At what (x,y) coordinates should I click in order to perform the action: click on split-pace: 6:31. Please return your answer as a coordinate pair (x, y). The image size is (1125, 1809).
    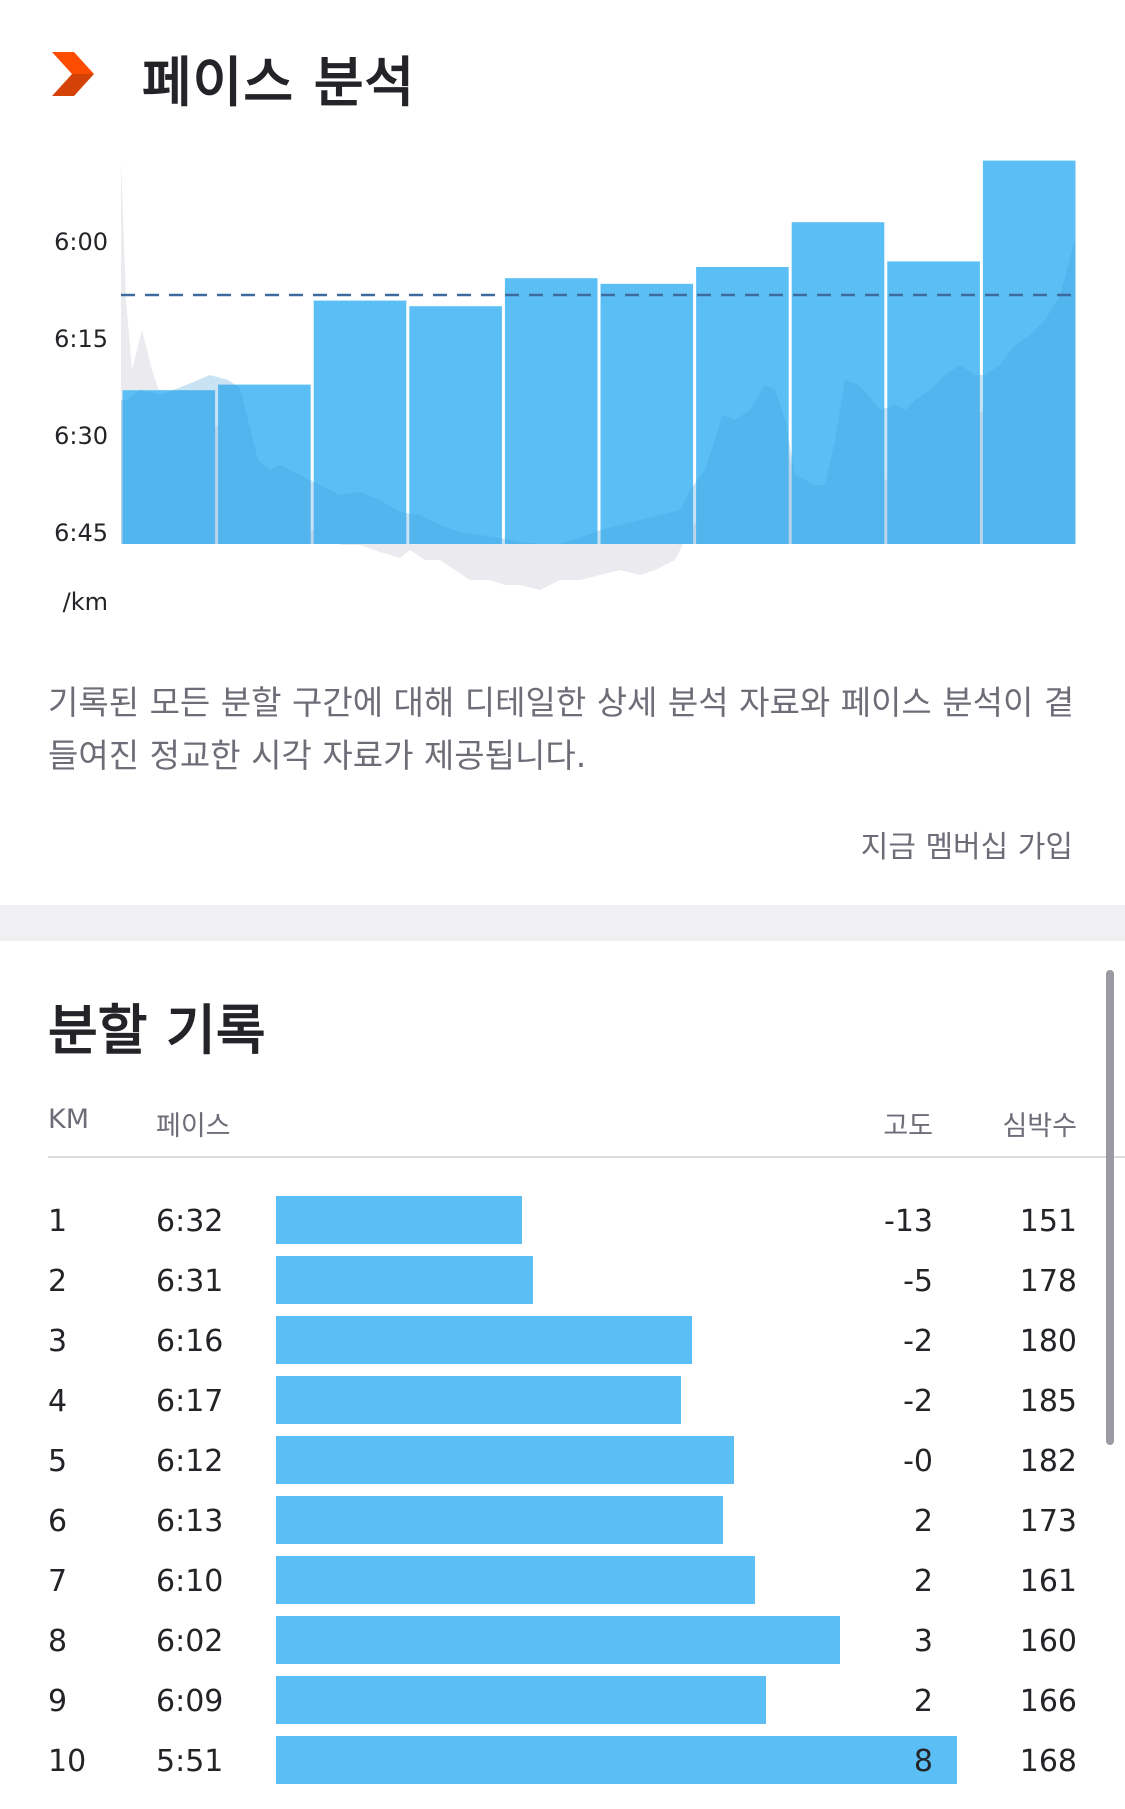
    Looking at the image, I should click on (190, 1281).